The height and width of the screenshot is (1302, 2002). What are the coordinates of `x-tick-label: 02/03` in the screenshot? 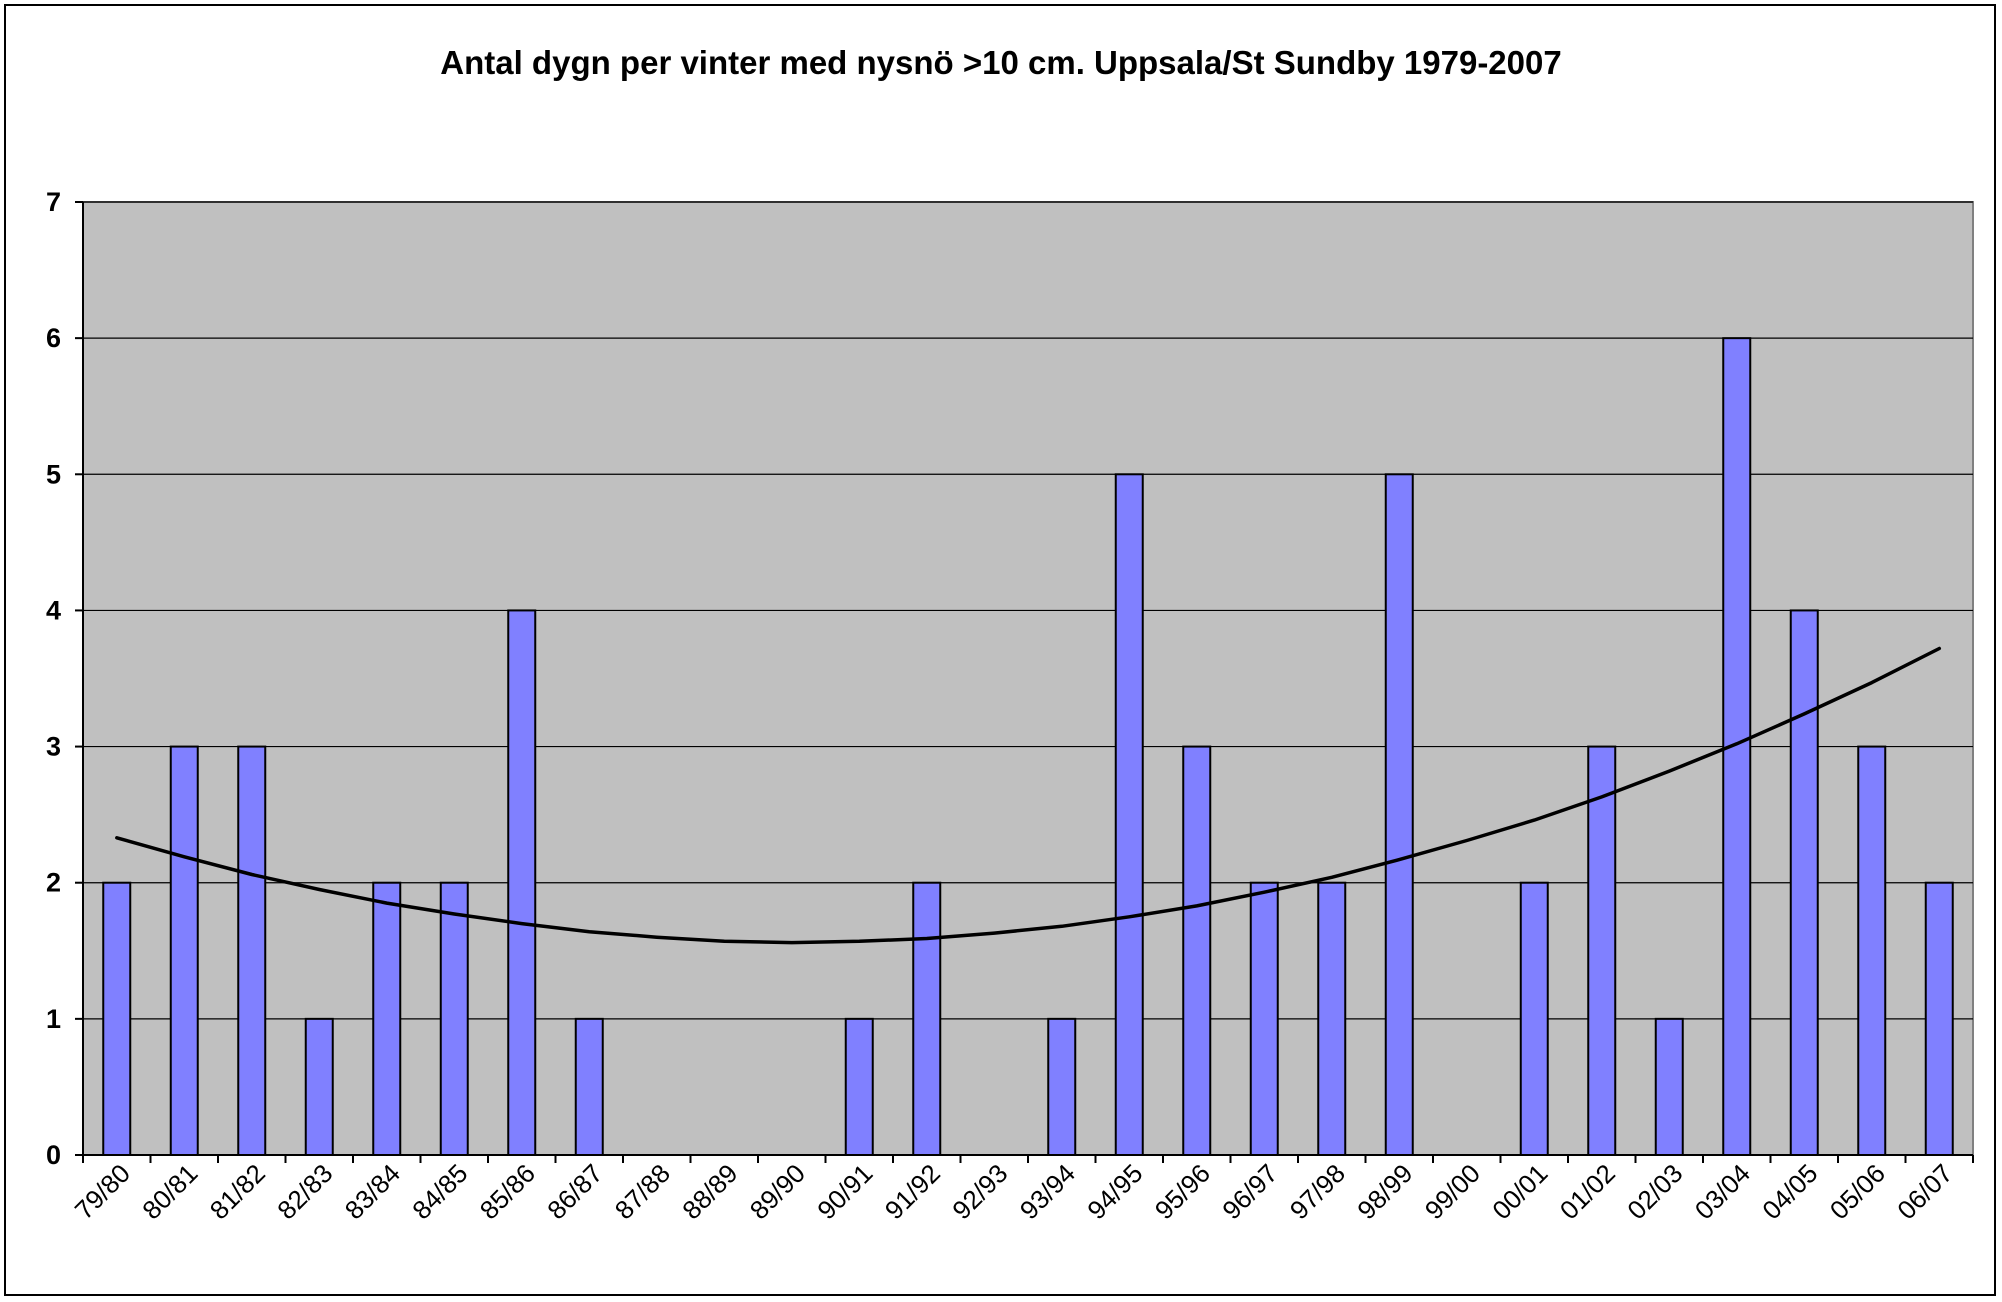 It's located at (1654, 1191).